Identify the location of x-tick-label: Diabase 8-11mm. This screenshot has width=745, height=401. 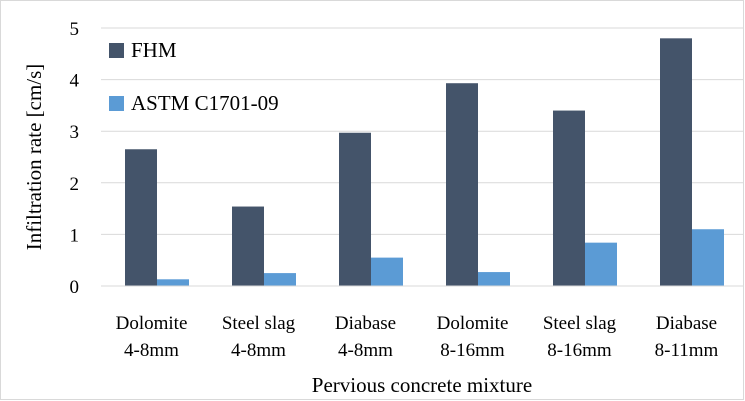
(687, 337).